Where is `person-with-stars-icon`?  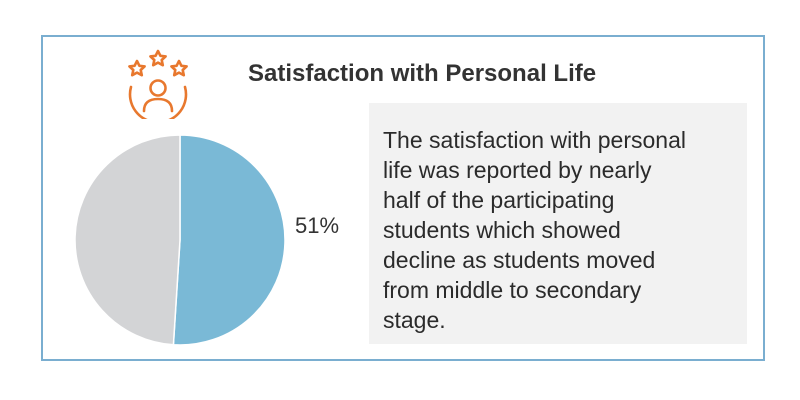 person-with-stars-icon is located at coordinates (158, 84).